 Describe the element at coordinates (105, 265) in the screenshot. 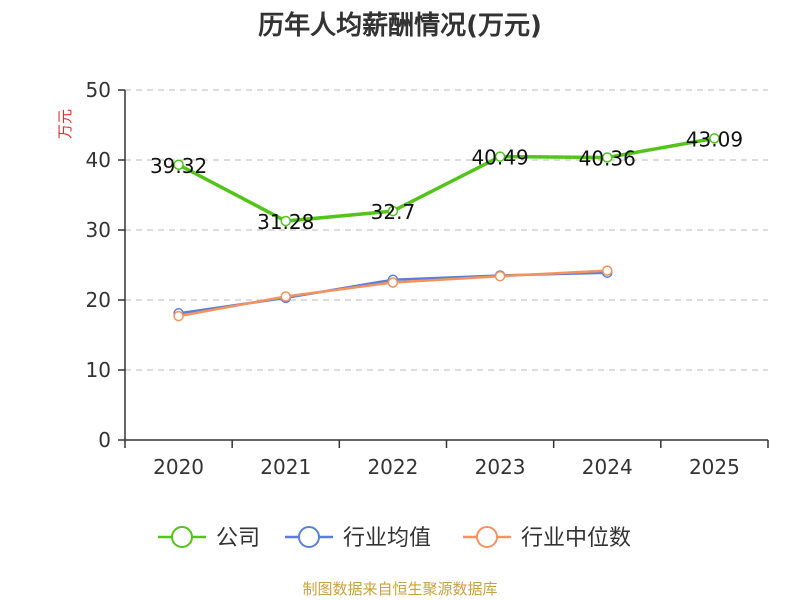

I see `y-axis-ticks: 0 10 20 30 40 50` at that location.